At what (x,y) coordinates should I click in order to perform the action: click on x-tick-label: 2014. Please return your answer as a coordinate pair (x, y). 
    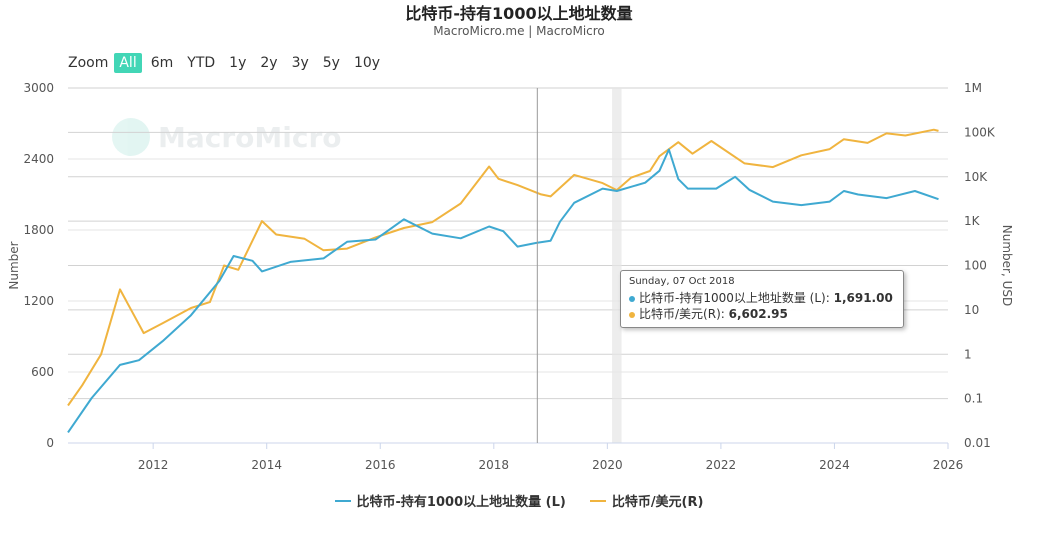
    Looking at the image, I should click on (266, 465).